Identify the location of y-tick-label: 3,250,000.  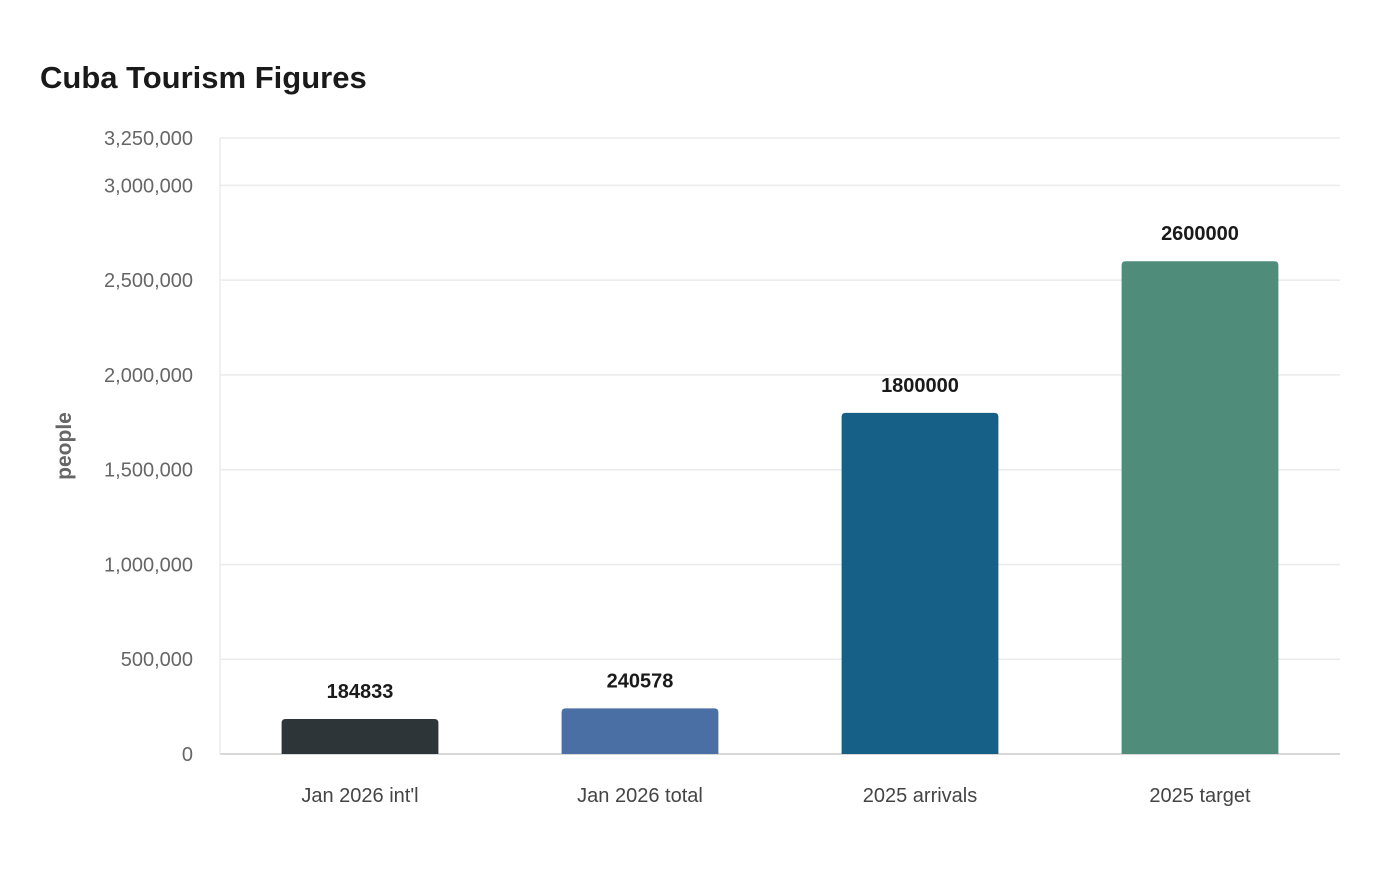
(148, 139).